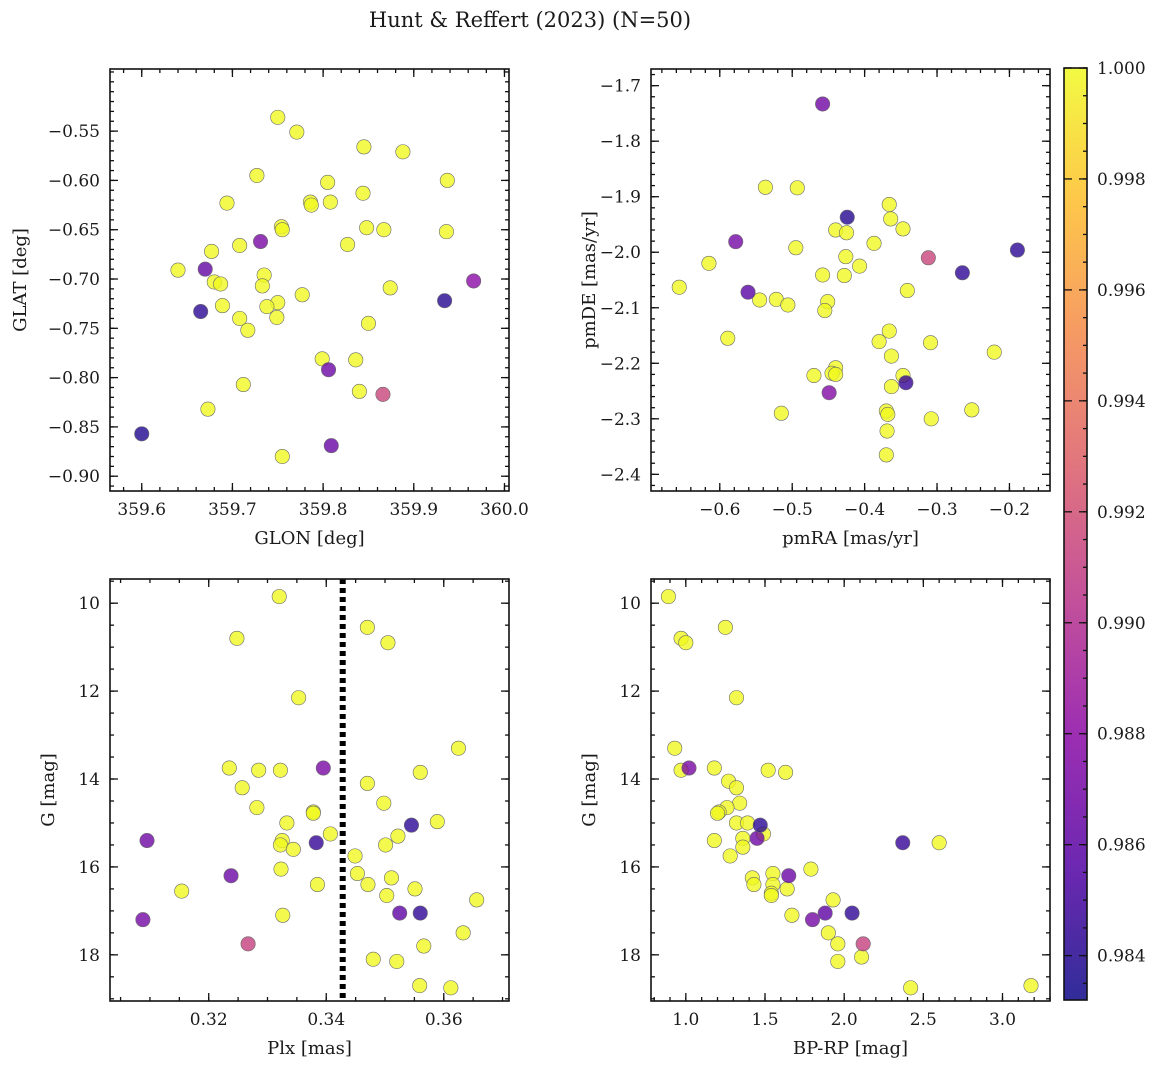 The width and height of the screenshot is (1161, 1068). Describe the element at coordinates (74, 231) in the screenshot. I see `y-tick-label: −0.65` at that location.